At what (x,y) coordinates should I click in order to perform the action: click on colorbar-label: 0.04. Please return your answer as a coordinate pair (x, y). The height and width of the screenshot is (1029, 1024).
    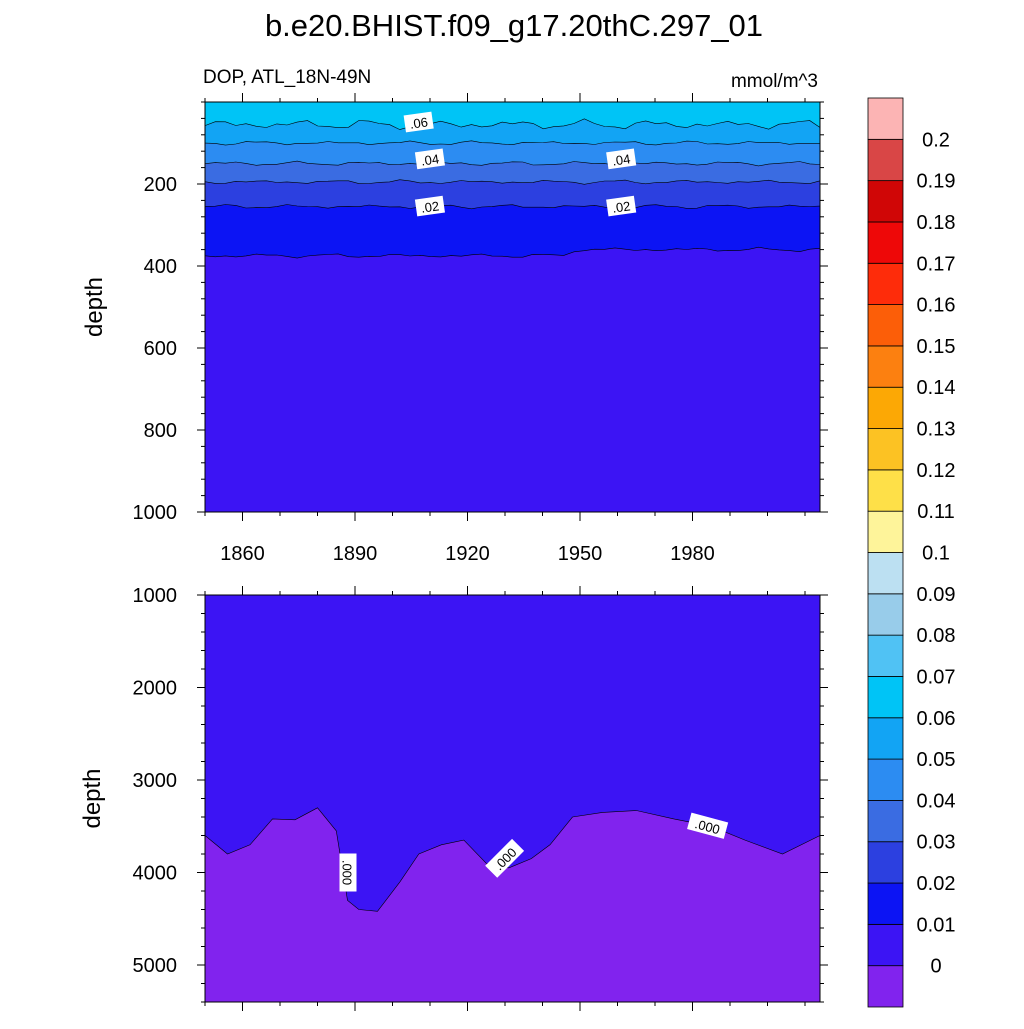
    Looking at the image, I should click on (936, 801).